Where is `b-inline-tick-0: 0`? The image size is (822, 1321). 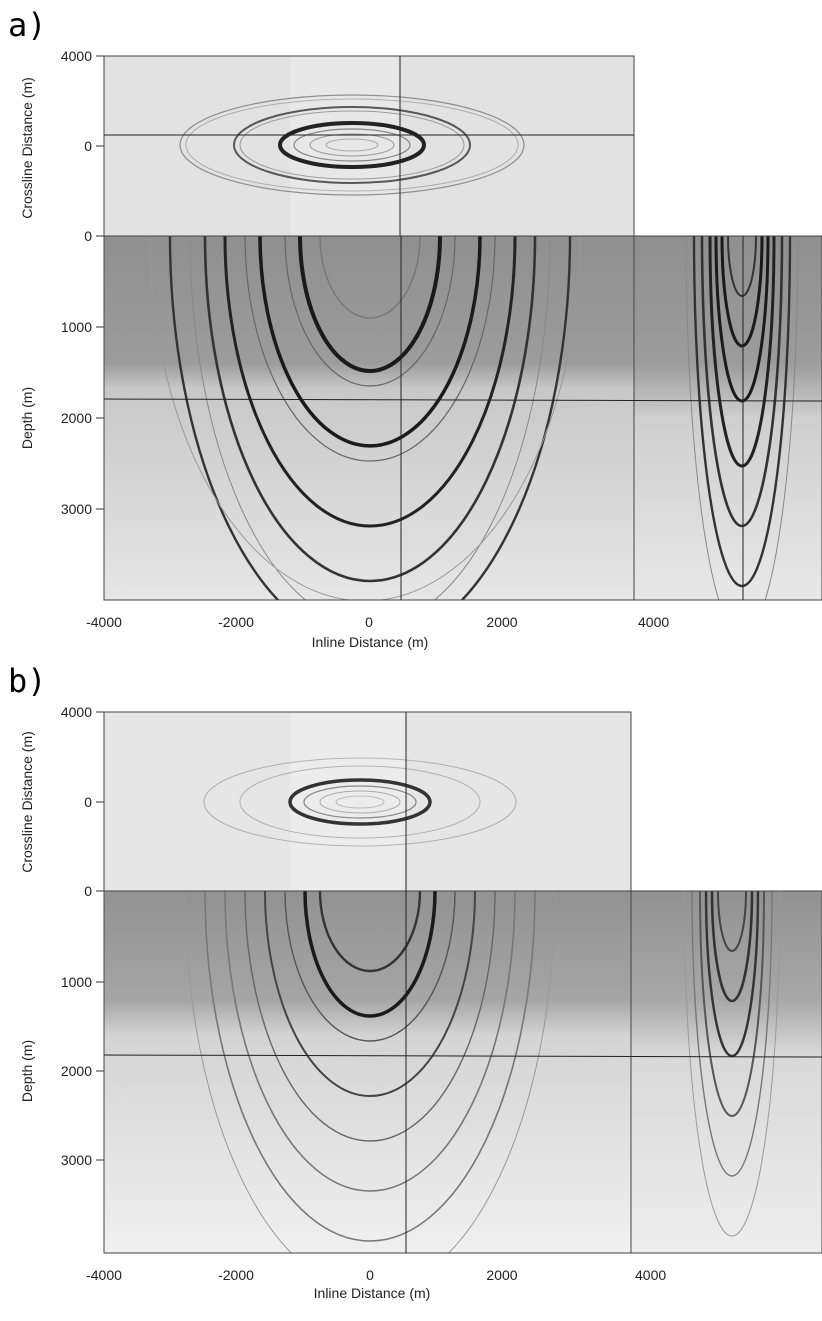
b-inline-tick-0: 0 is located at coordinates (370, 1275).